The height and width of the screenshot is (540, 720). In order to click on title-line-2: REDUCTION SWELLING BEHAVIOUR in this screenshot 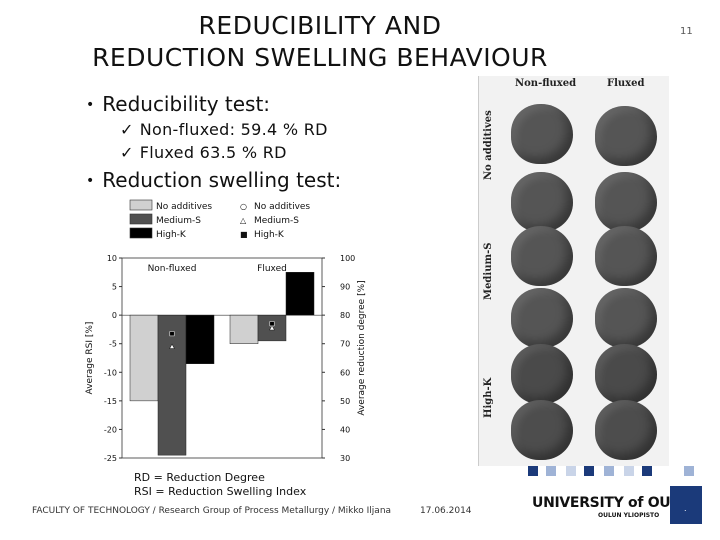, I will do `click(320, 57)`.